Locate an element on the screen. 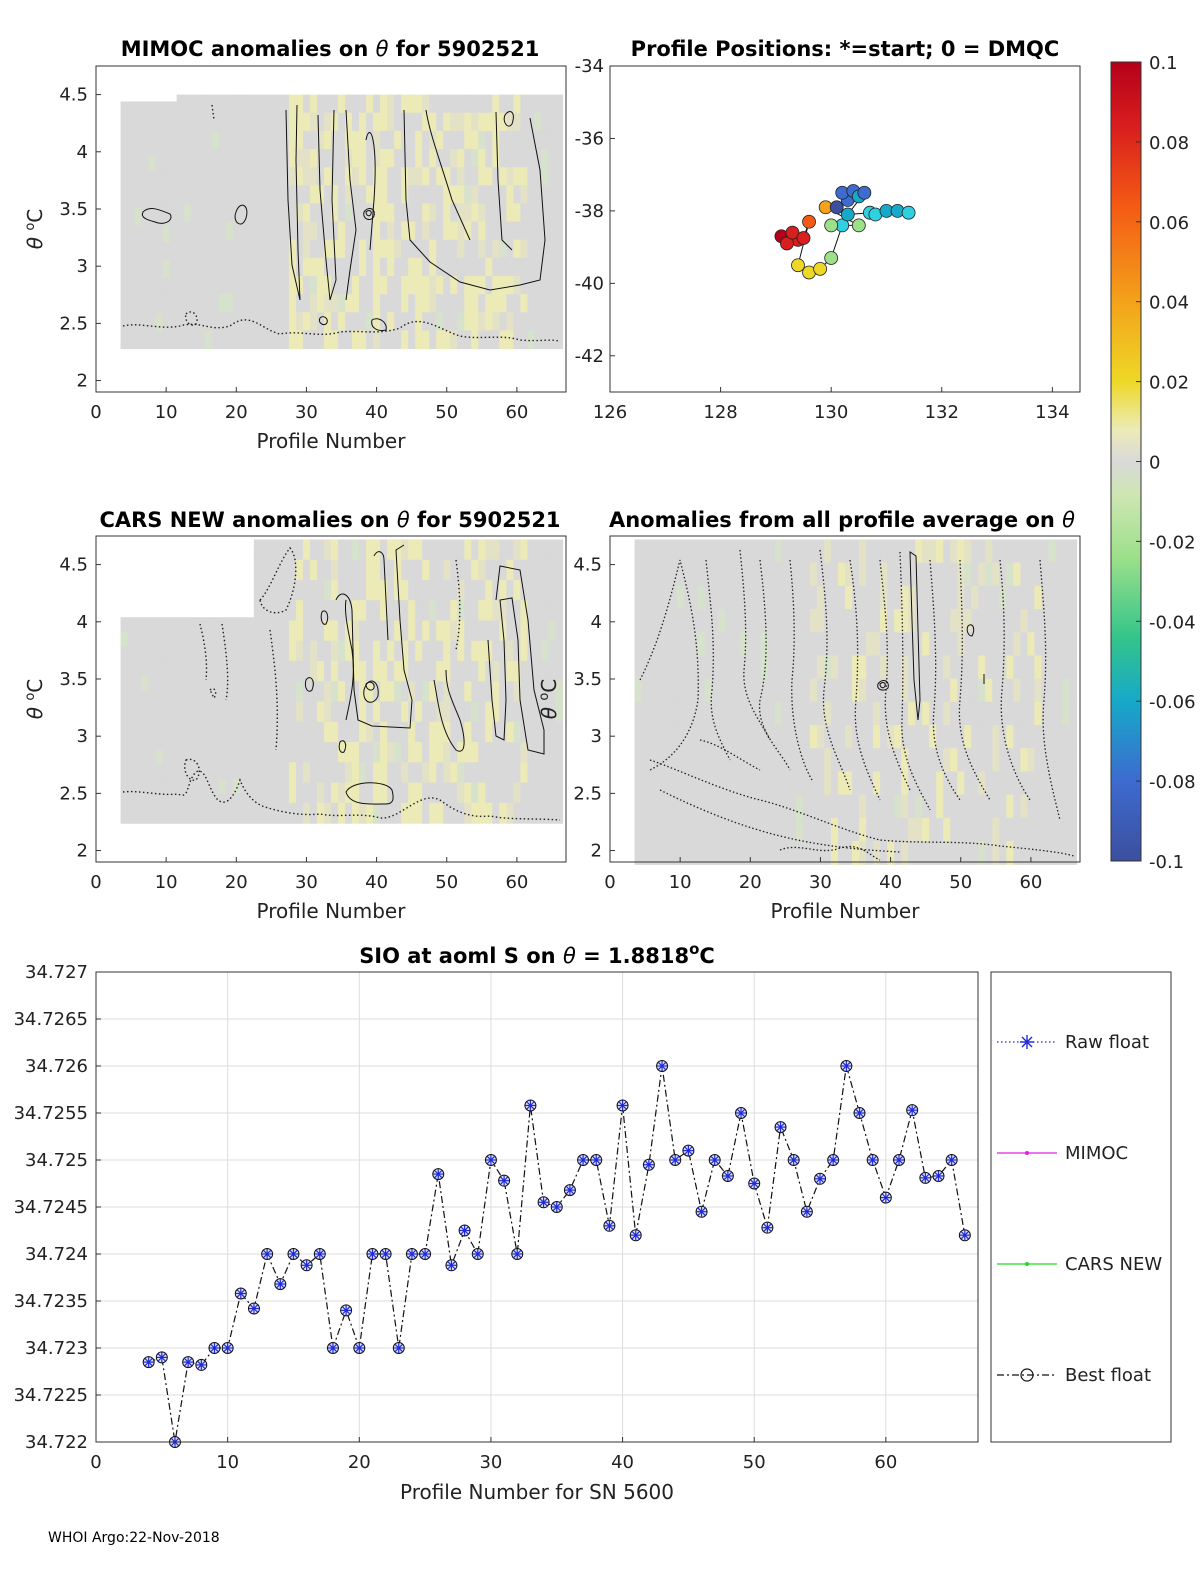 Image resolution: width=1200 pixels, height=1575 pixels. legend-entry-best: Best float is located at coordinates (1074, 1375).